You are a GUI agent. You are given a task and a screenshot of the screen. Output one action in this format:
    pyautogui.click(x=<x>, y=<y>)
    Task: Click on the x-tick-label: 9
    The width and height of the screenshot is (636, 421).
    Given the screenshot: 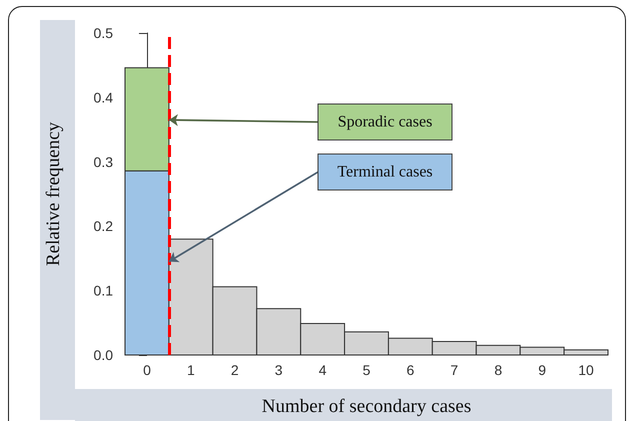 What is the action you would take?
    pyautogui.click(x=542, y=370)
    